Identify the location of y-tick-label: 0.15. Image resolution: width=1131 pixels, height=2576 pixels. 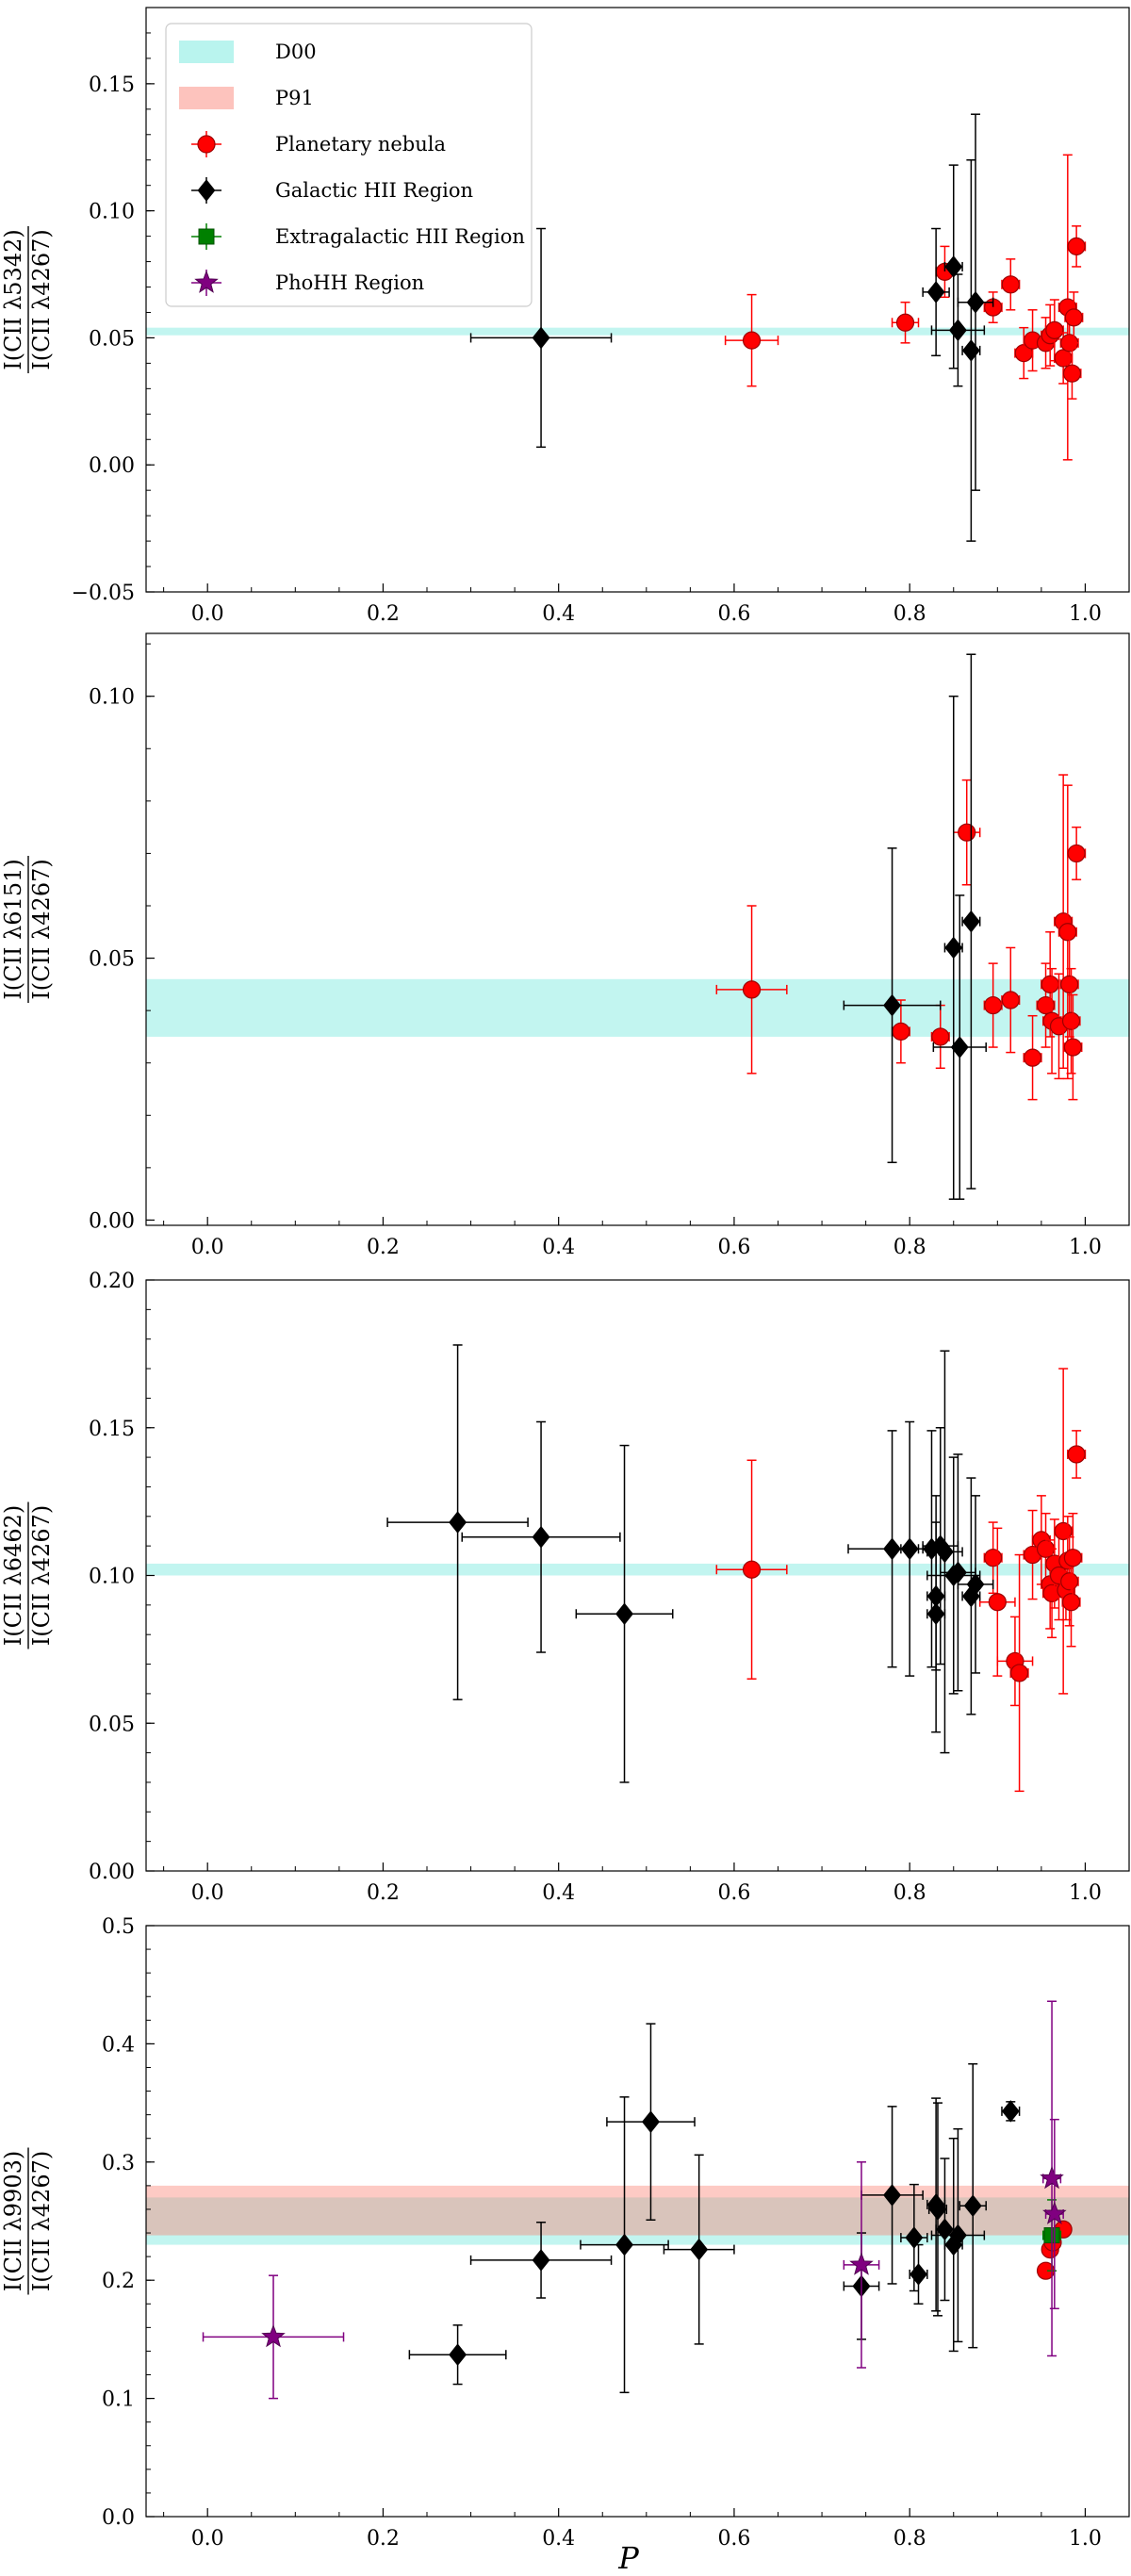
(112, 1429).